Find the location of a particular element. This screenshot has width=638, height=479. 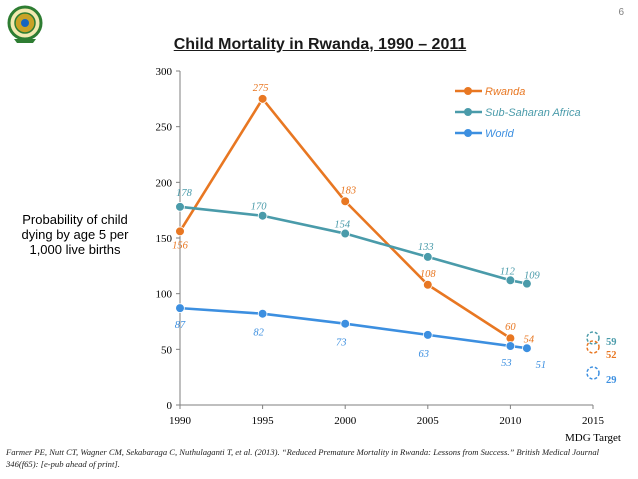

data-label-ssa: 112 is located at coordinates (508, 271).